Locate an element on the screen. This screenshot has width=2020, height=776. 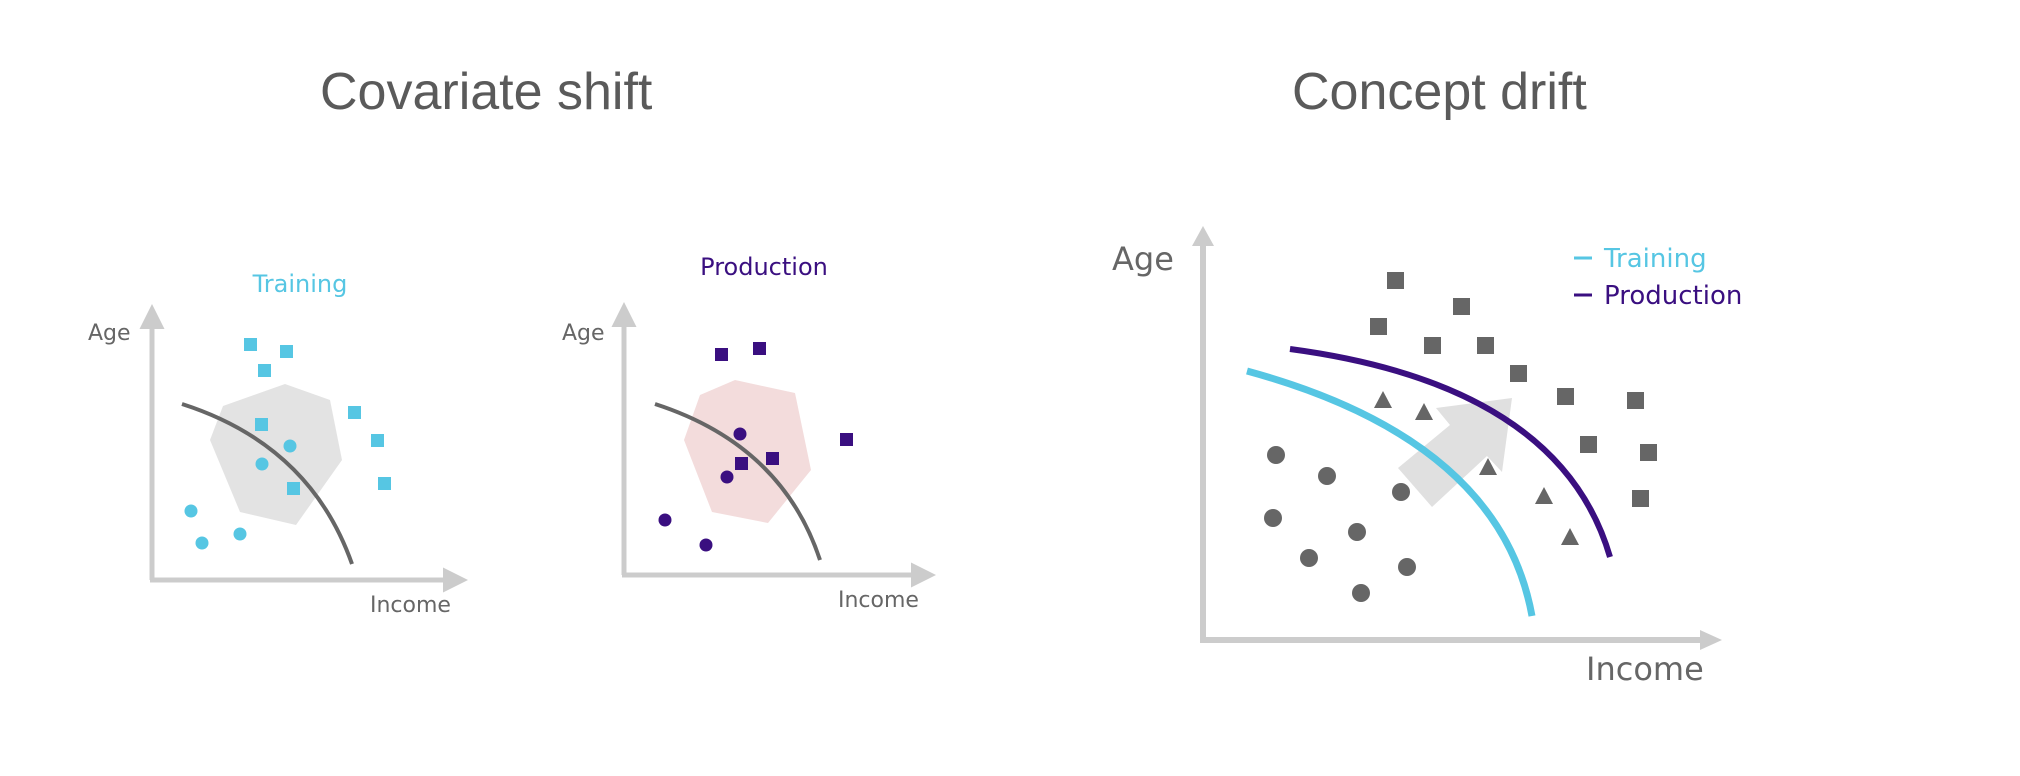
concept-triangles is located at coordinates (1476, 468).